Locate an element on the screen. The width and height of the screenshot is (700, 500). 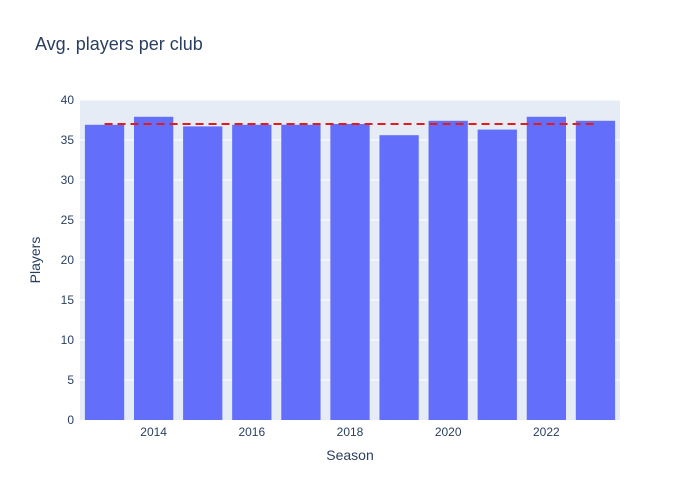
y-axis-title: Players is located at coordinates (35, 260).